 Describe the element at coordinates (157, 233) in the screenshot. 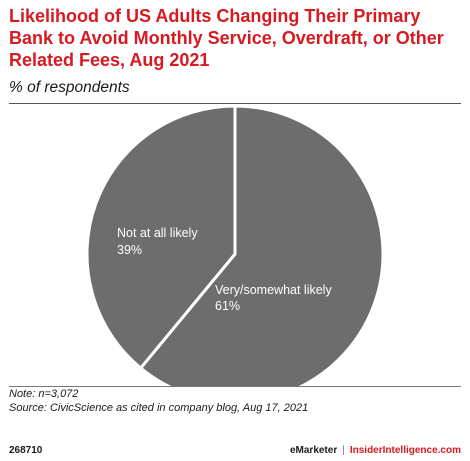

I see `slice-label-not-at-all-likely: Not at all likely` at that location.